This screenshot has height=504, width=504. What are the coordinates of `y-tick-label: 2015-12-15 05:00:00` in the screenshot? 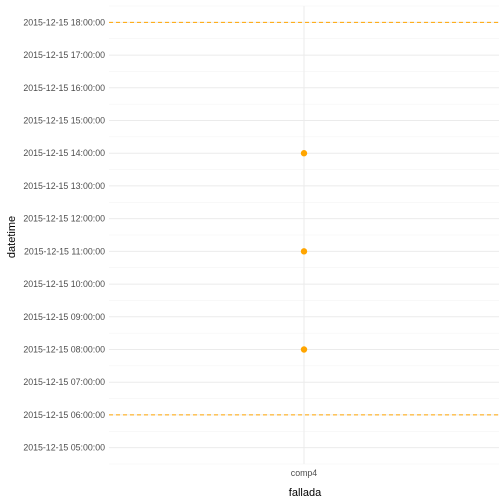 It's located at (64, 448).